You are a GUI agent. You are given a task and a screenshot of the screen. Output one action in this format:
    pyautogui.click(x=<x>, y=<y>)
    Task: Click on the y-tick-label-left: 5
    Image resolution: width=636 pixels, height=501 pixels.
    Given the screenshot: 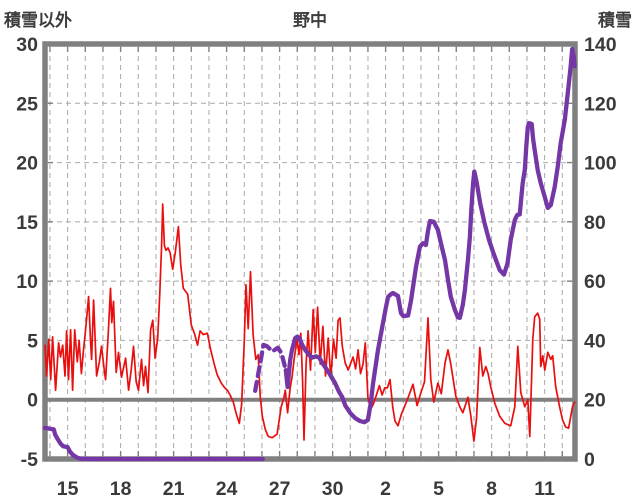 What is the action you would take?
    pyautogui.click(x=32, y=341)
    